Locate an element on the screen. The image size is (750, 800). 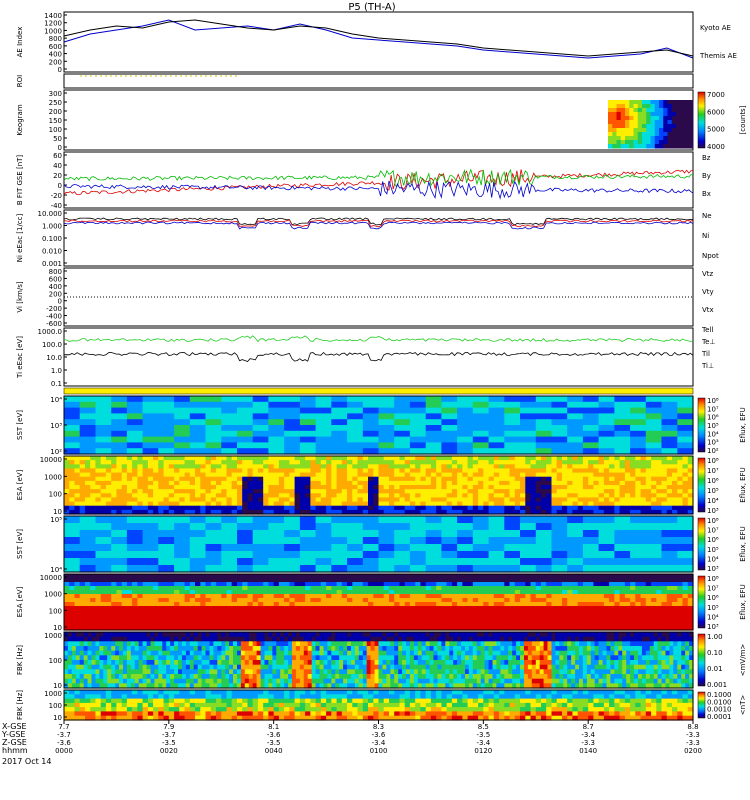
sst_ion-colorbar-tick: 10⁷ is located at coordinates (713, 409).